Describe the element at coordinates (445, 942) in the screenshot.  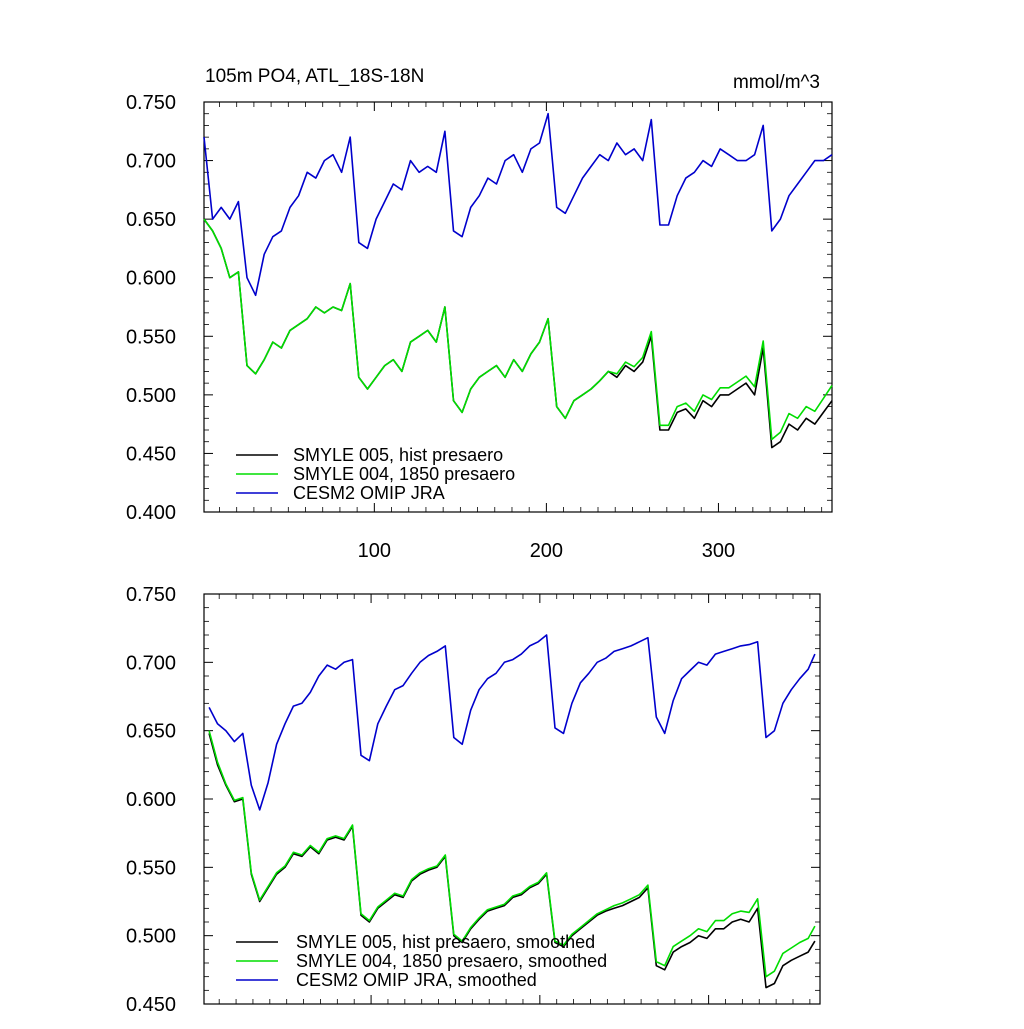
I see `legend-label: SMYLE 005, hist presaero, smoothed` at that location.